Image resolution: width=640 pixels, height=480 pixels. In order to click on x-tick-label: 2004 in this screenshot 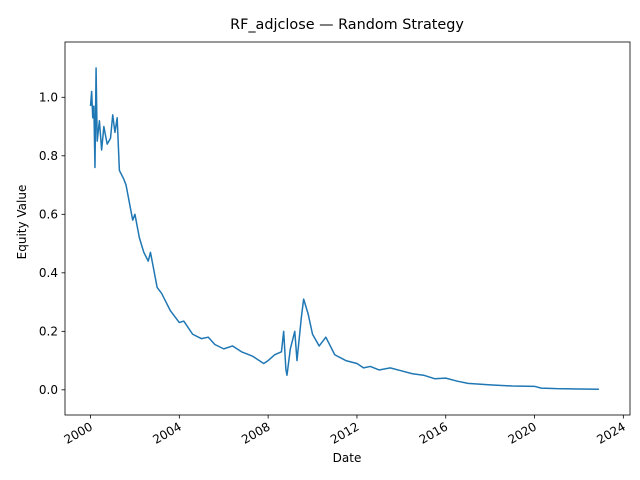, I will do `click(166, 432)`.